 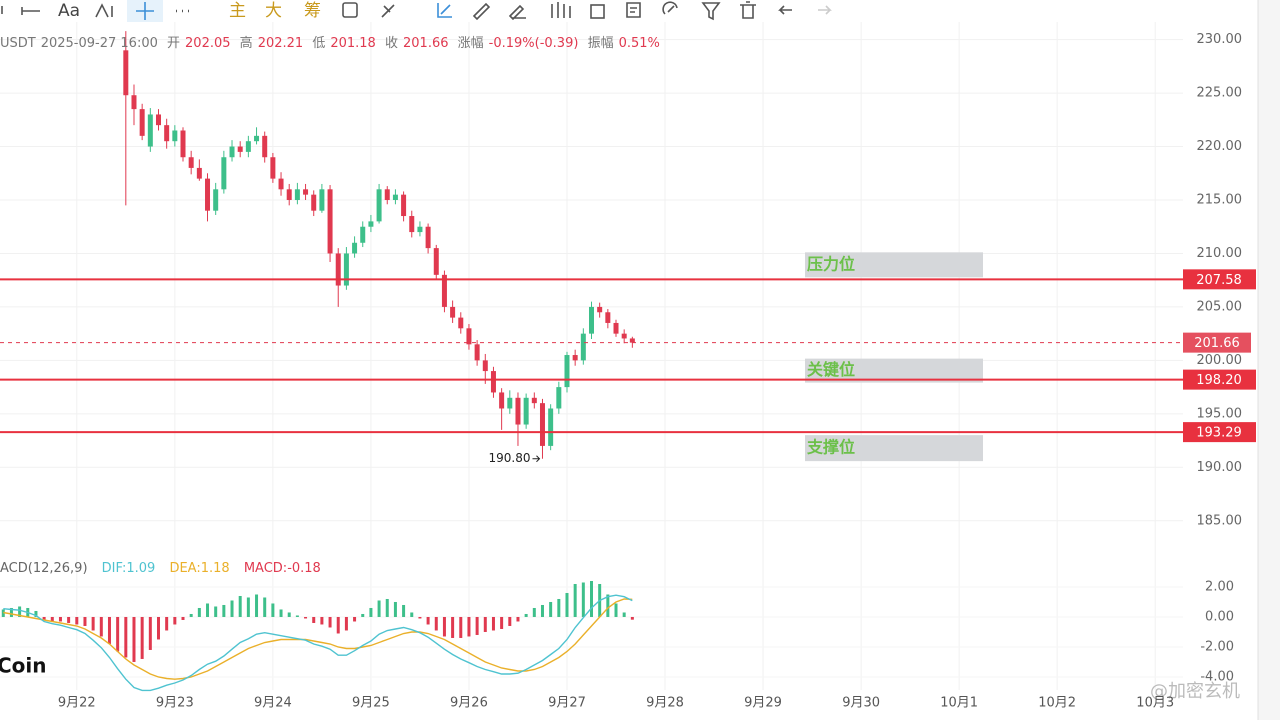 What do you see at coordinates (1195, 691) in the screenshot?
I see `watermark: @加密玄机` at bounding box center [1195, 691].